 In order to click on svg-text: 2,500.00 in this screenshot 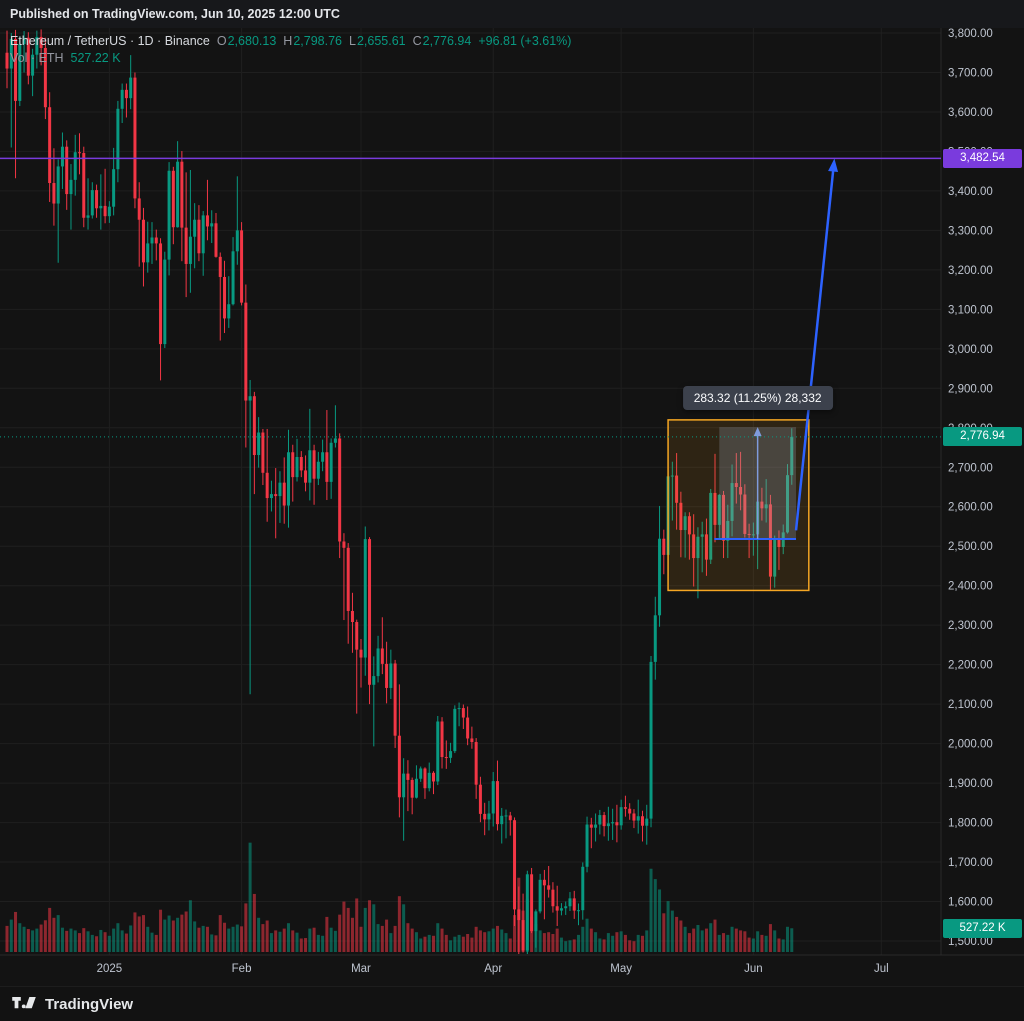, I will do `click(970, 547)`.